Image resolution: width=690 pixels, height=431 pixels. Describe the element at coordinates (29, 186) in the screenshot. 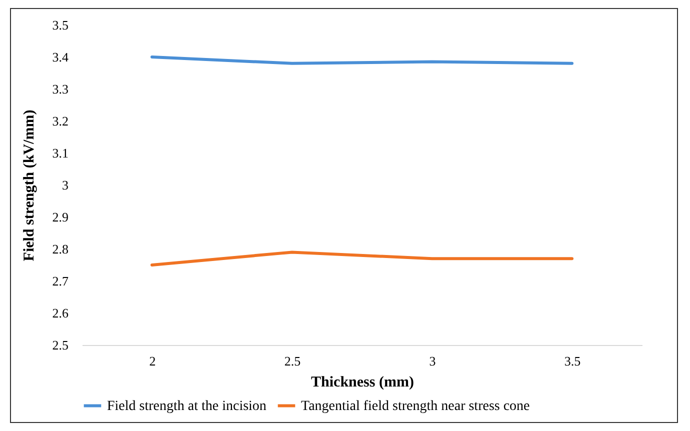

I see `y-axis-title: Field strength (kV/mm)` at that location.